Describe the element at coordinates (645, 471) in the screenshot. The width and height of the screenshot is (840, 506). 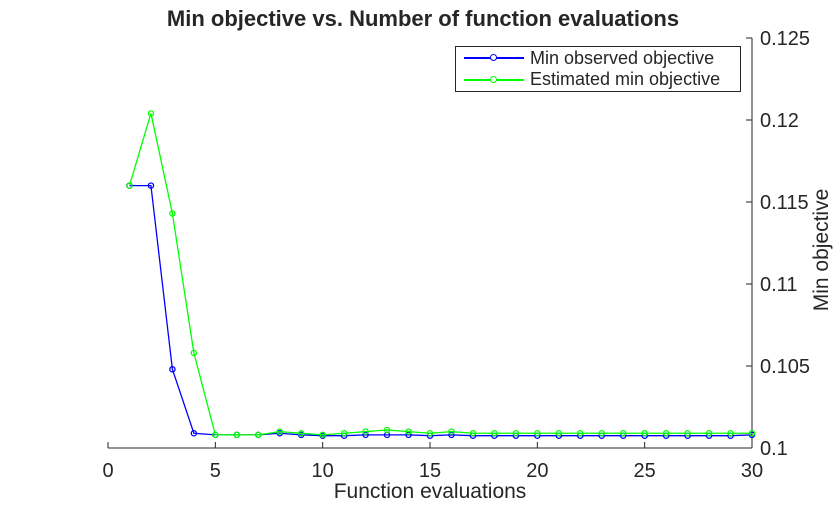
I see `x-tick-label: 25` at that location.